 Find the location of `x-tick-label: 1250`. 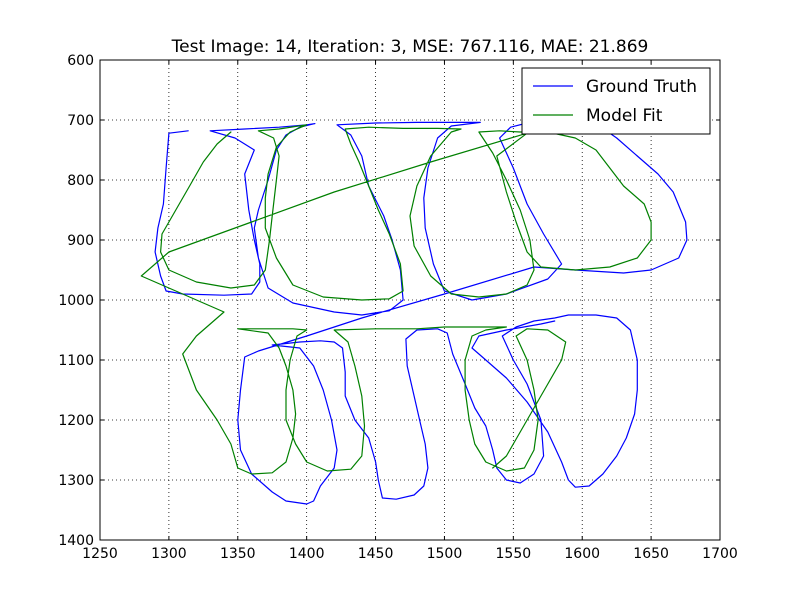

x-tick-label: 1250 is located at coordinates (100, 554).